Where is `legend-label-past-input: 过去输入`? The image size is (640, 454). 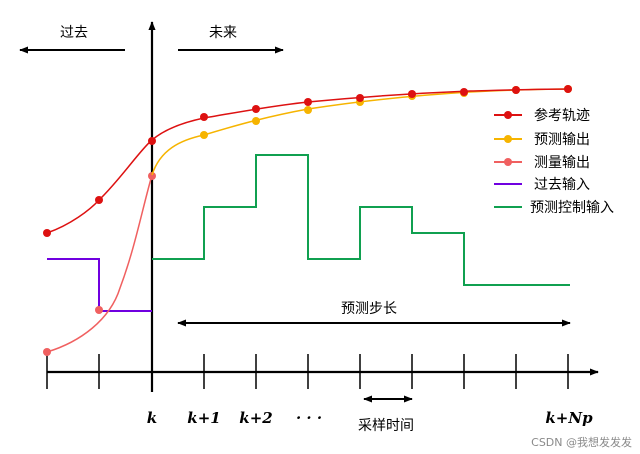 legend-label-past-input: 过去输入 is located at coordinates (562, 185).